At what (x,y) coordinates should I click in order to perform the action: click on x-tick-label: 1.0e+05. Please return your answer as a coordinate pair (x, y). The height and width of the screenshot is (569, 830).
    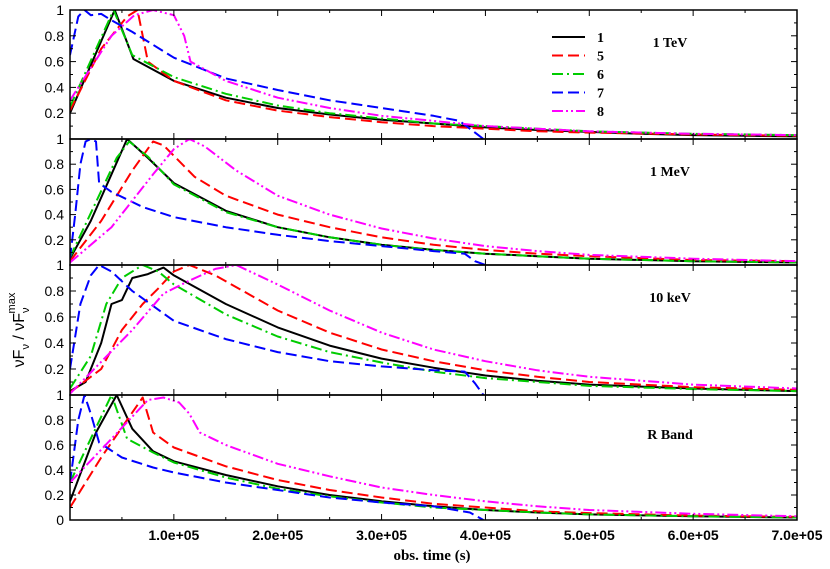
    Looking at the image, I should click on (173, 535).